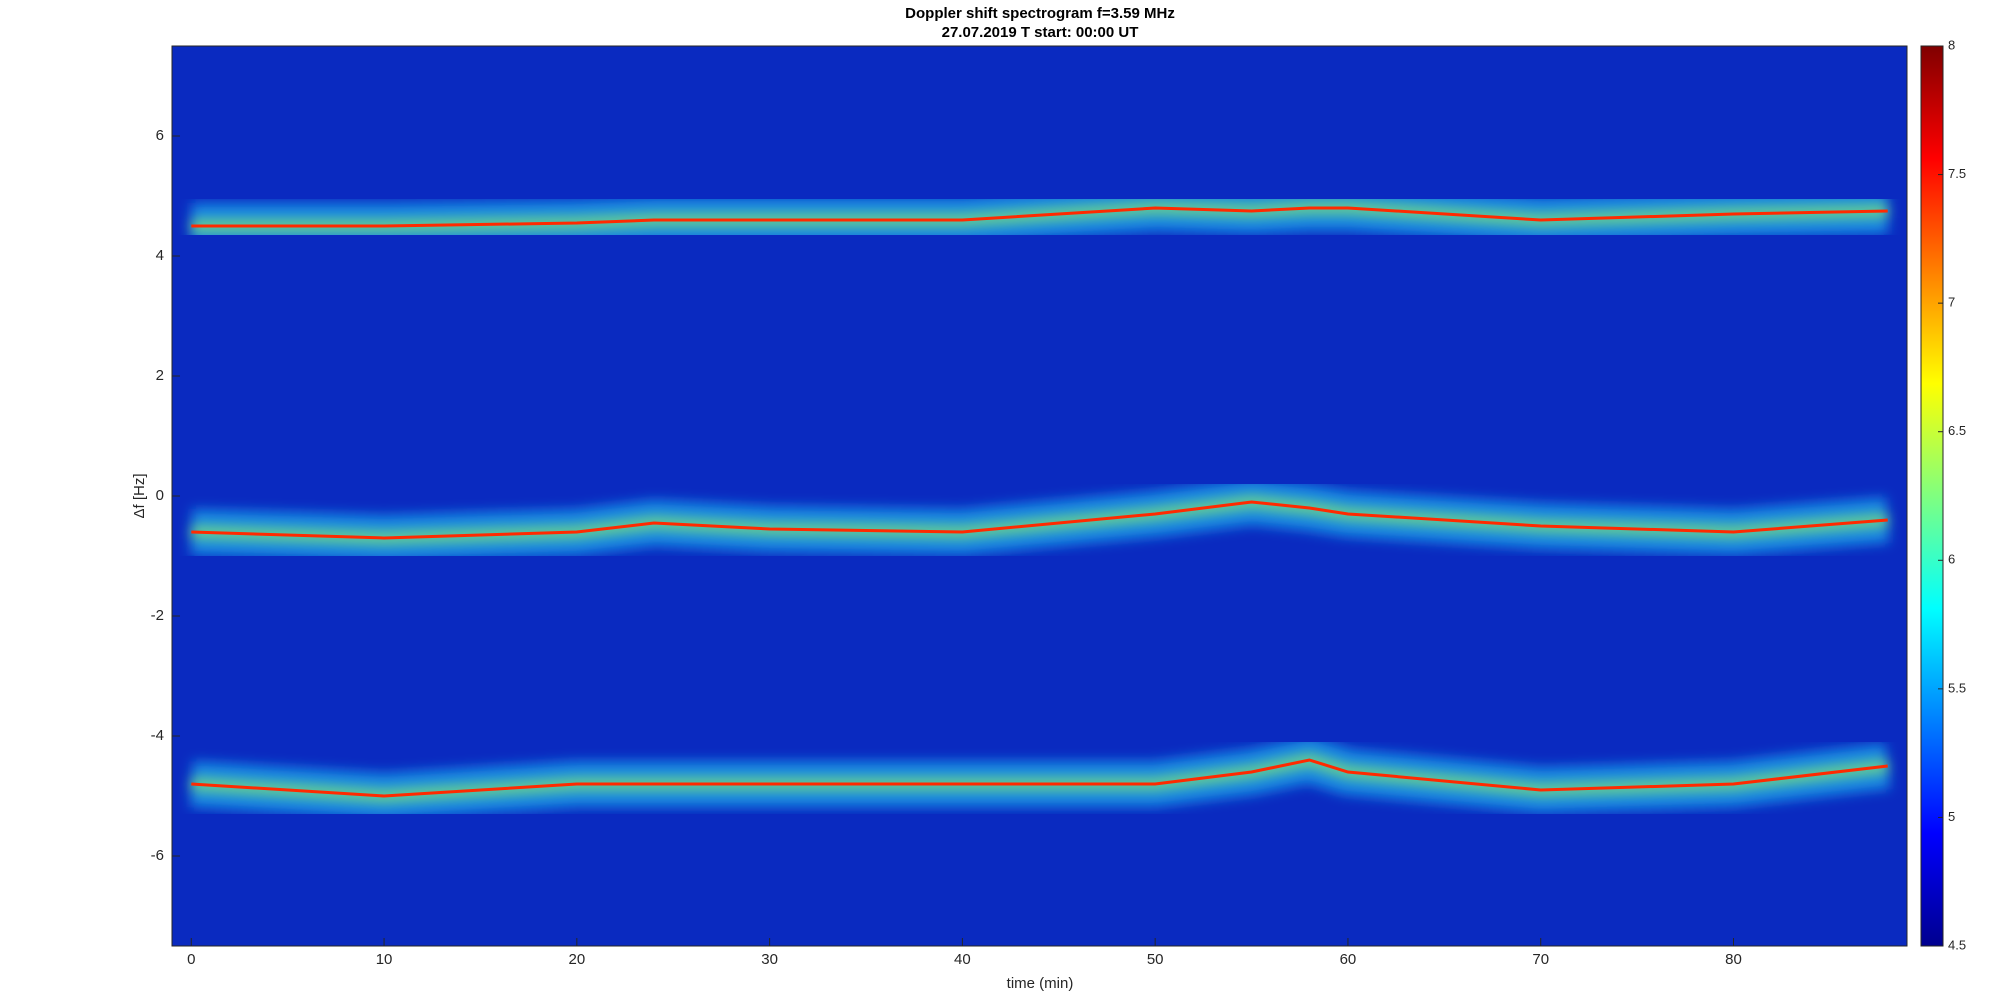  I want to click on x-tick-label: 20, so click(576, 959).